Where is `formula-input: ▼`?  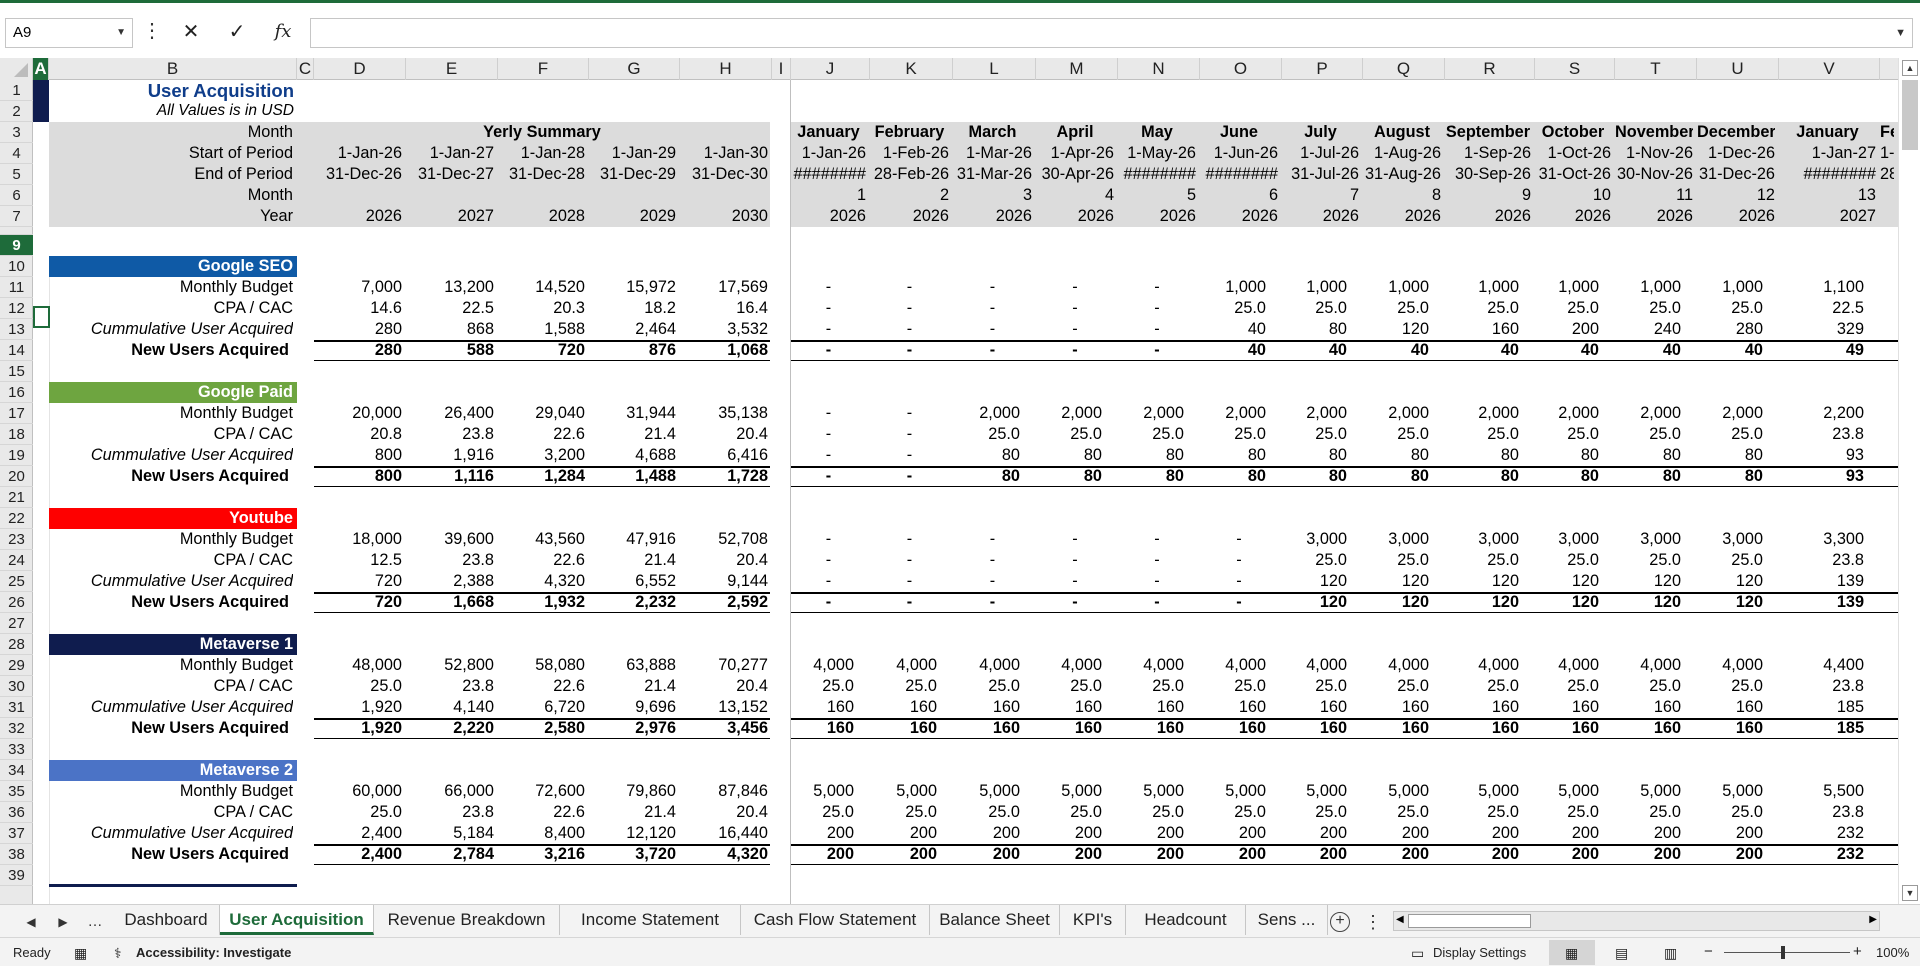 formula-input: ▼ is located at coordinates (1111, 33).